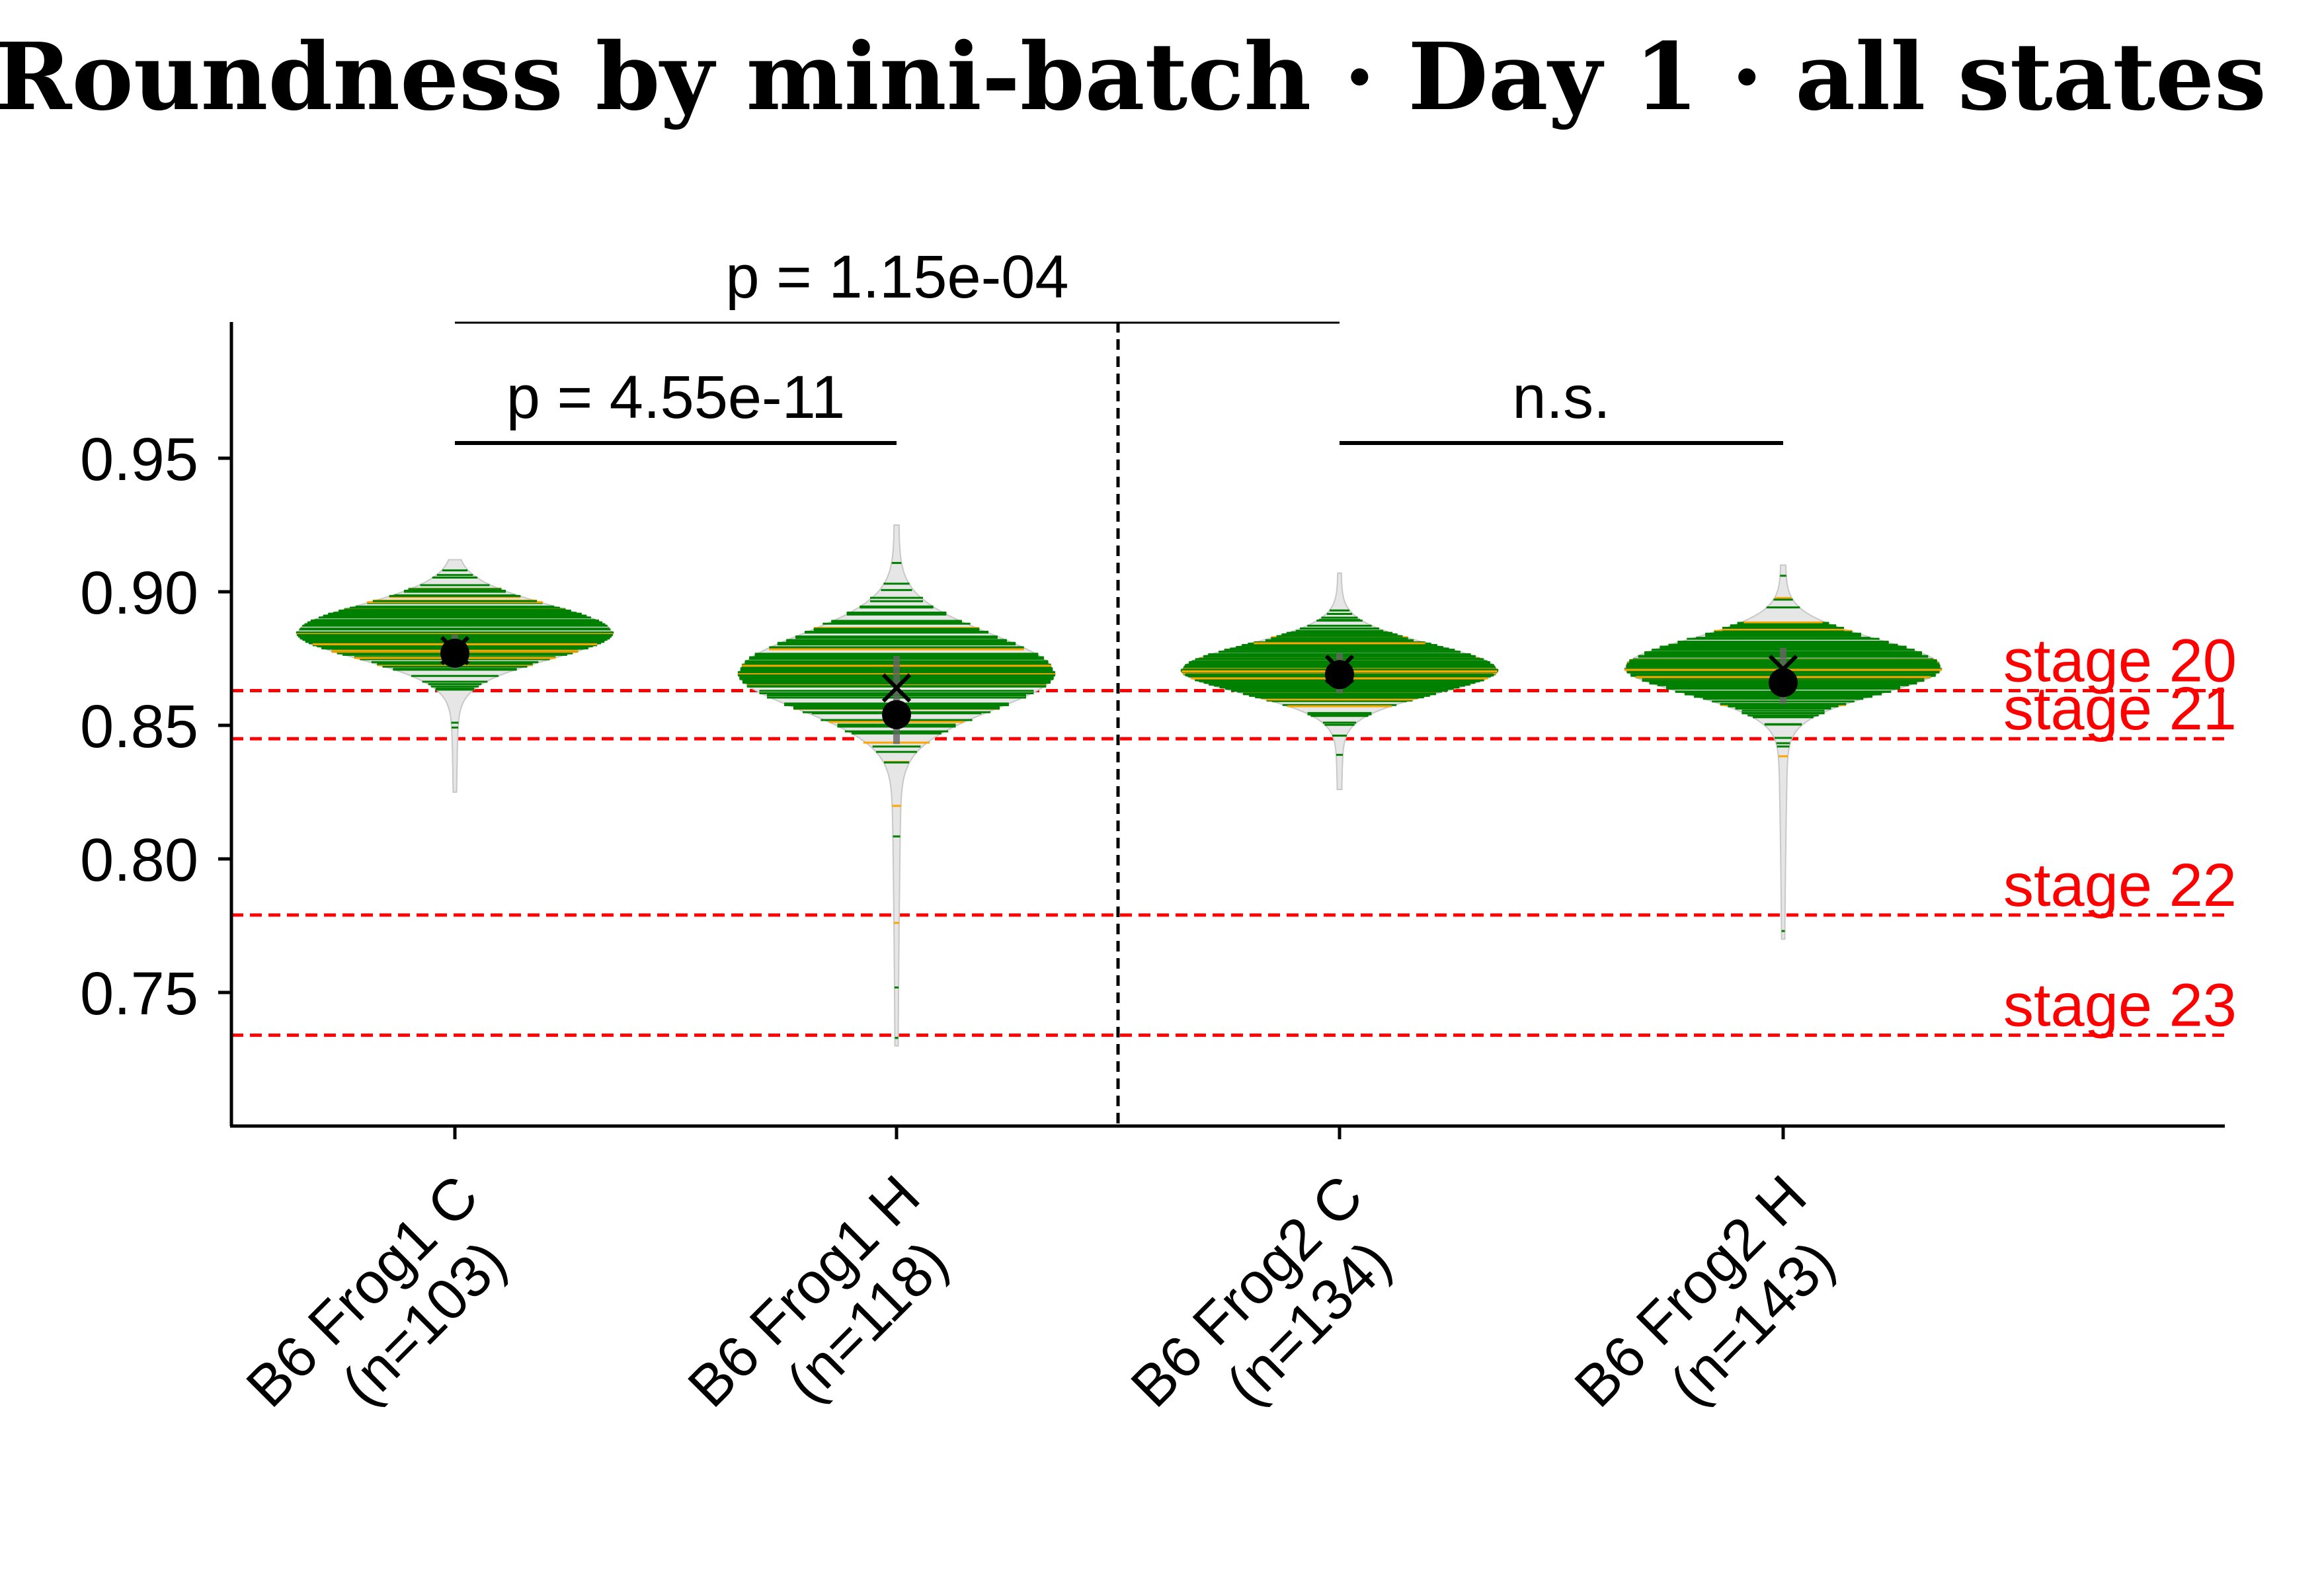  Describe the element at coordinates (675, 398) in the screenshot. I see `comparison-label: p = 4.55e-11` at that location.